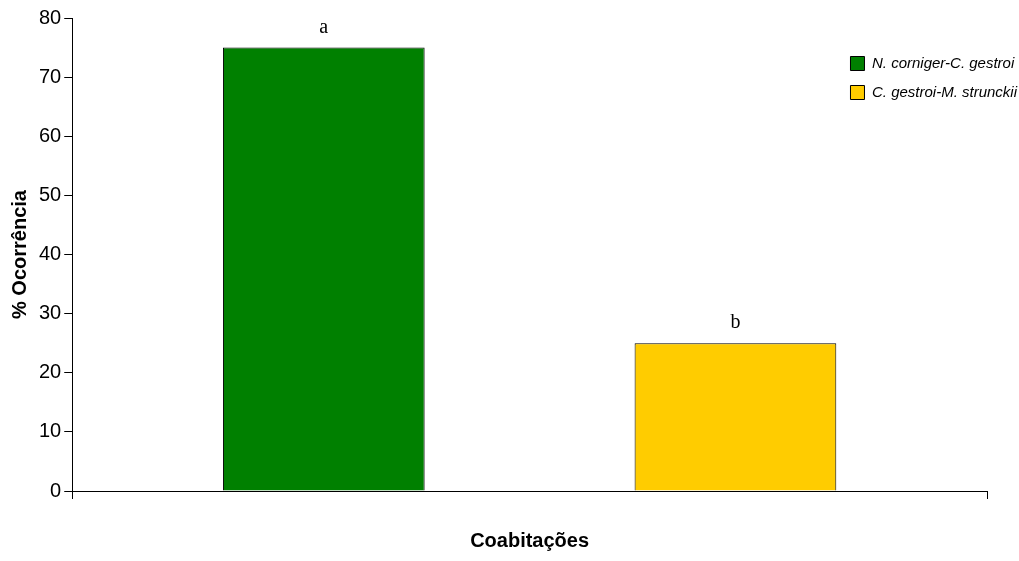 The height and width of the screenshot is (561, 1019). Describe the element at coordinates (530, 539) in the screenshot. I see `x-axis-title: Coabitações` at that location.